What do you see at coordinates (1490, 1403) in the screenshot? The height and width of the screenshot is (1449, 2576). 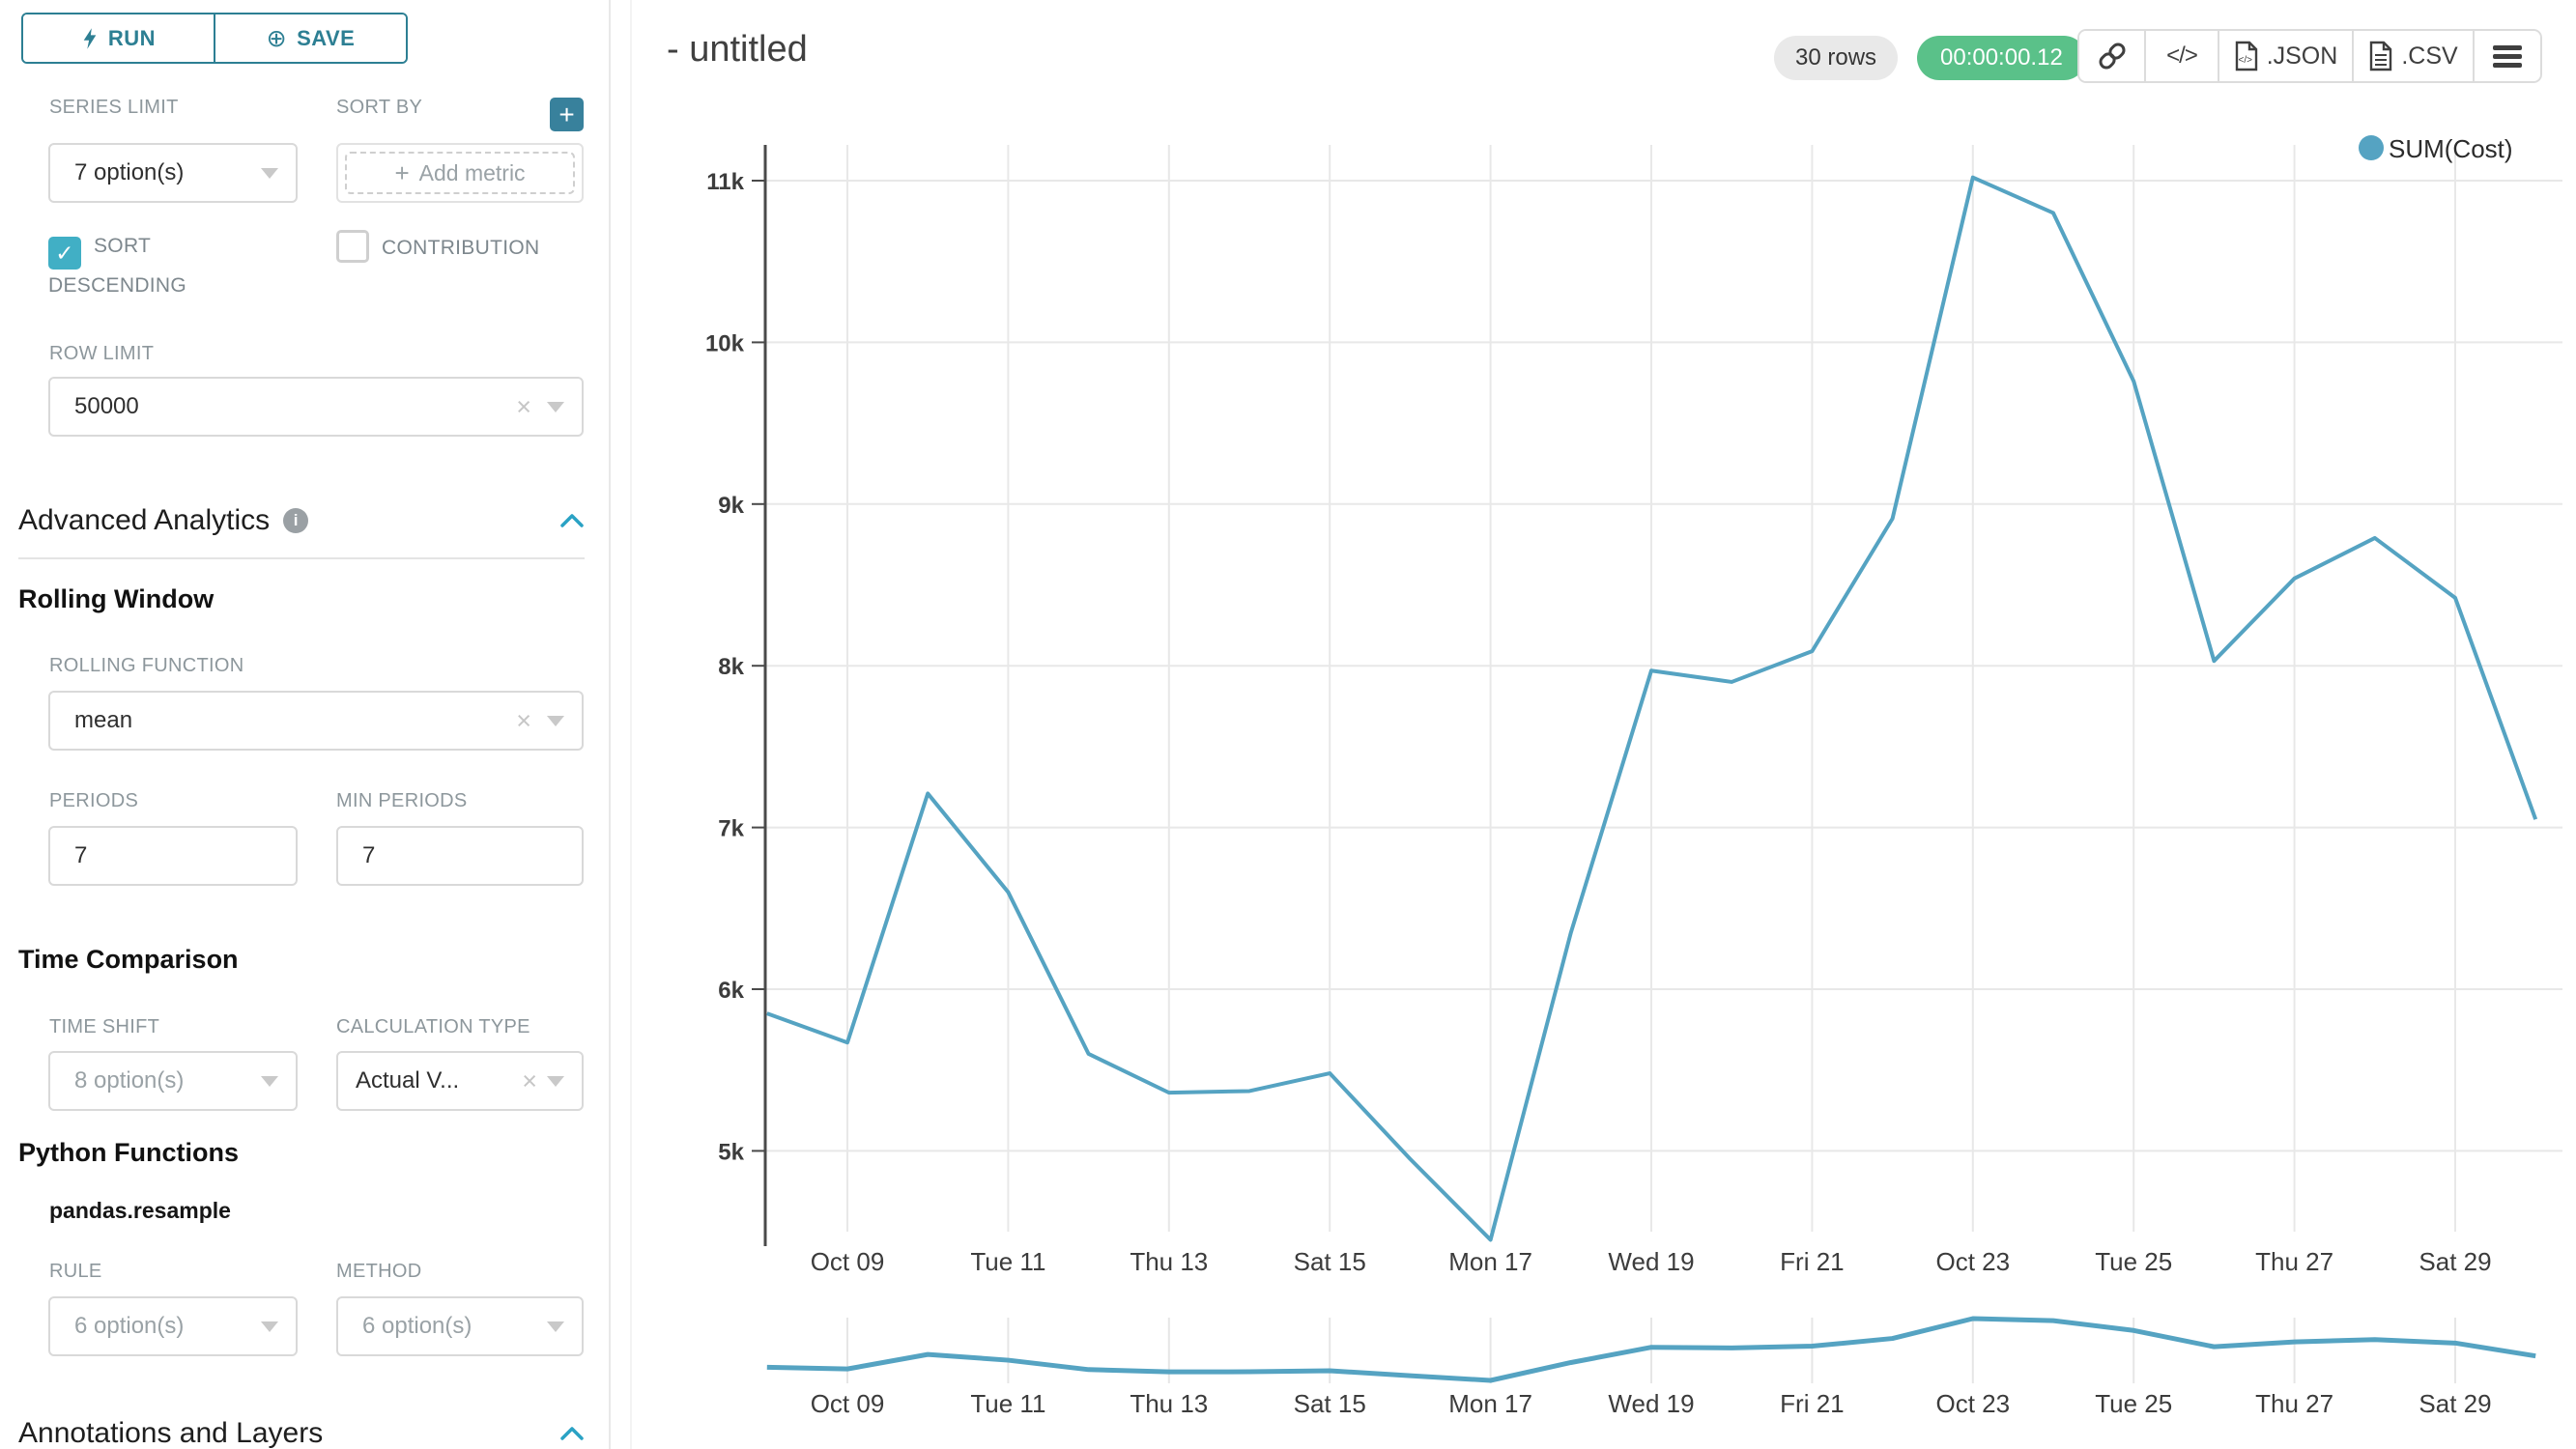 I see `mini-x-tick-label: Mon 17` at bounding box center [1490, 1403].